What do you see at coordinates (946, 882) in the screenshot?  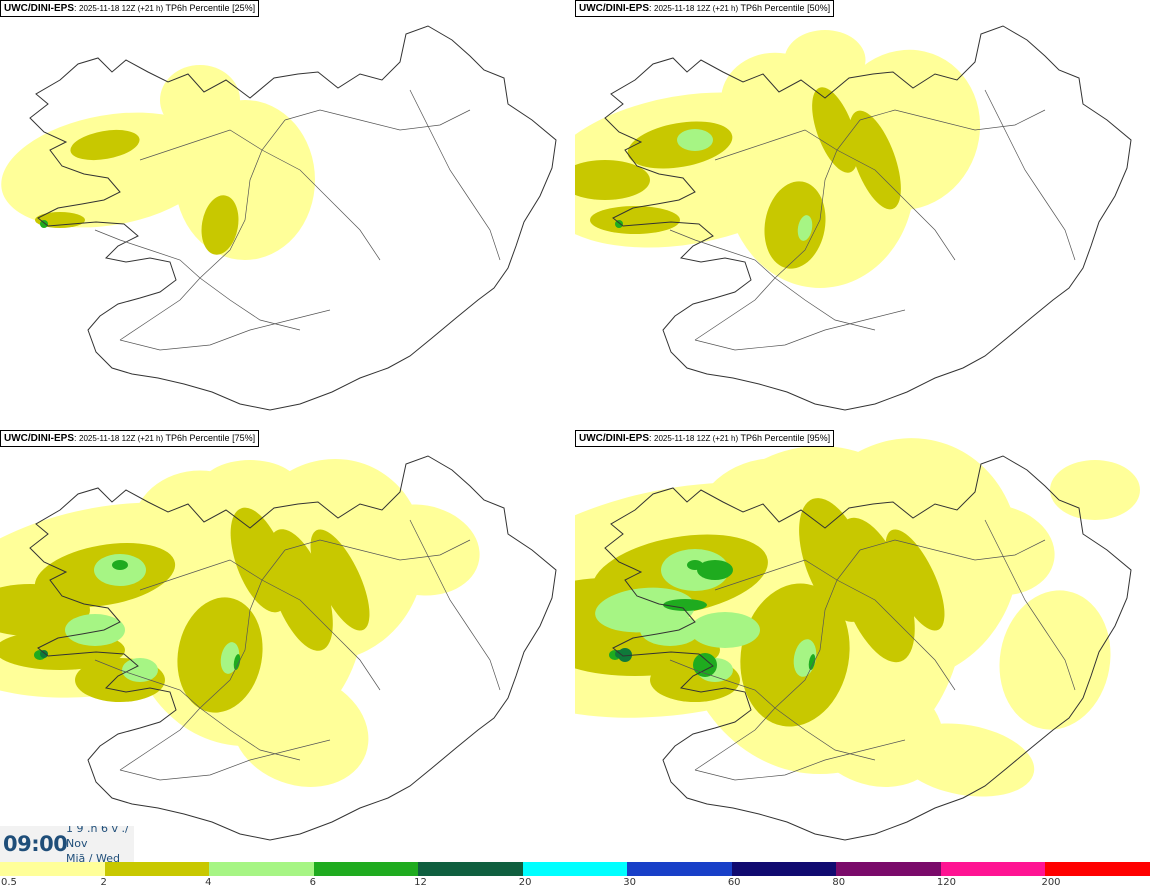 I see `legend-tick-label: 120` at bounding box center [946, 882].